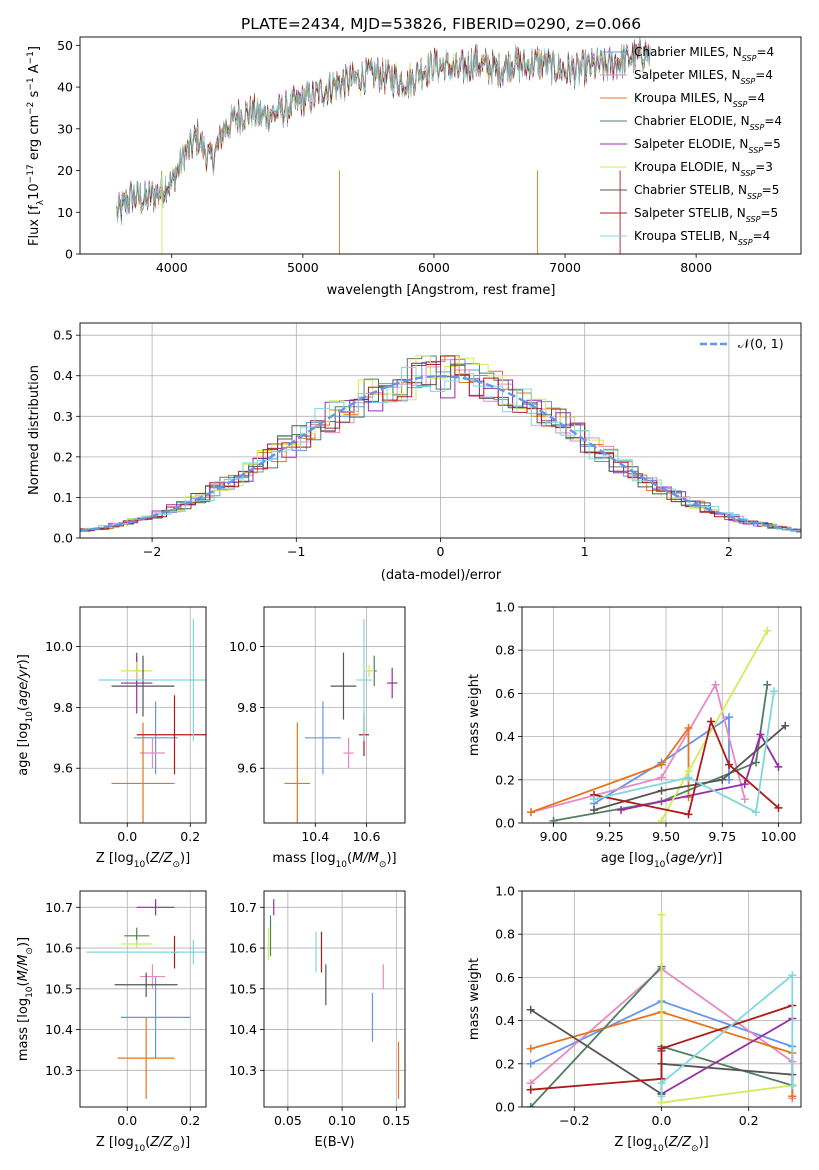 This screenshot has height=1170, width=819. What do you see at coordinates (63, 335) in the screenshot?
I see `y-tick-label: 0.5` at bounding box center [63, 335].